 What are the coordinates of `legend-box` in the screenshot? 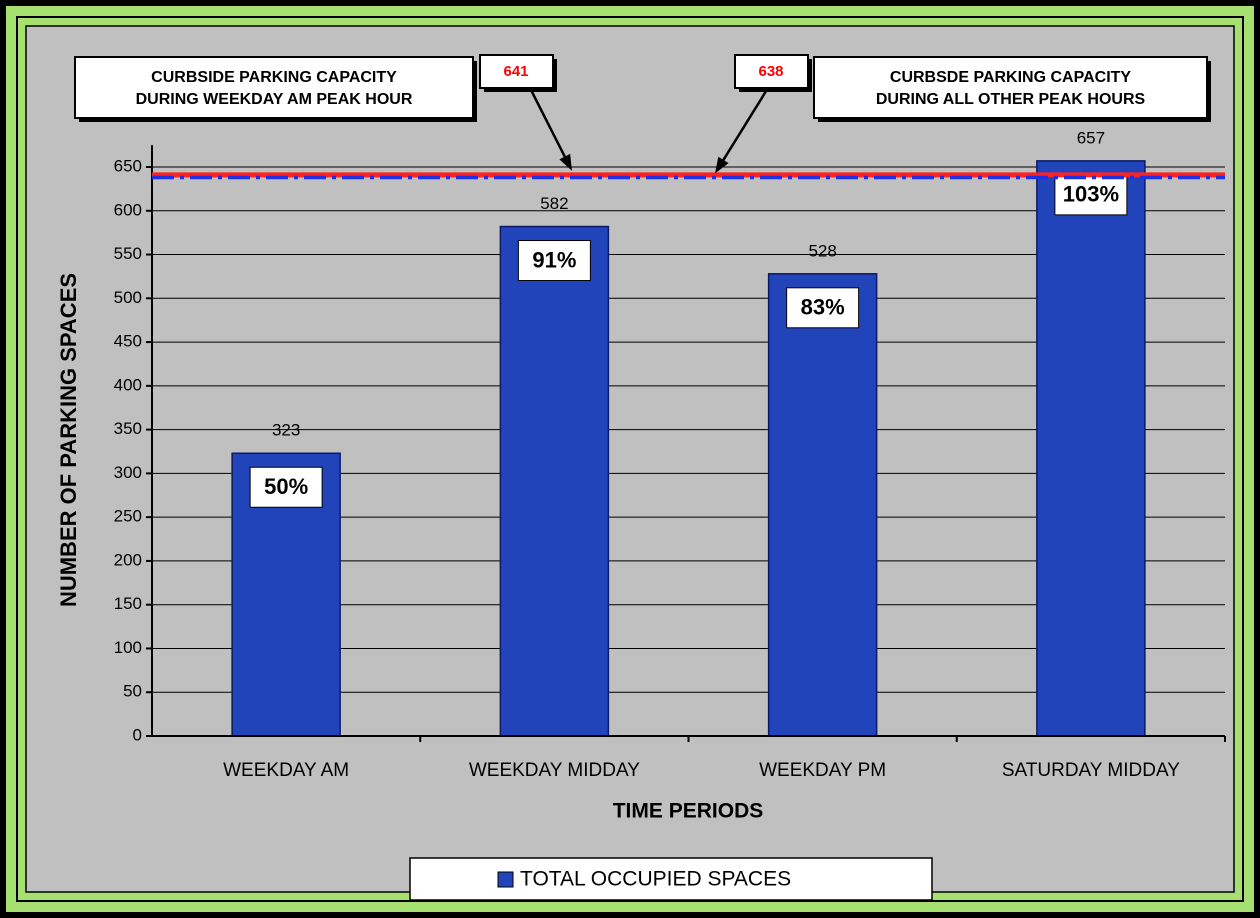 It's located at (671, 879).